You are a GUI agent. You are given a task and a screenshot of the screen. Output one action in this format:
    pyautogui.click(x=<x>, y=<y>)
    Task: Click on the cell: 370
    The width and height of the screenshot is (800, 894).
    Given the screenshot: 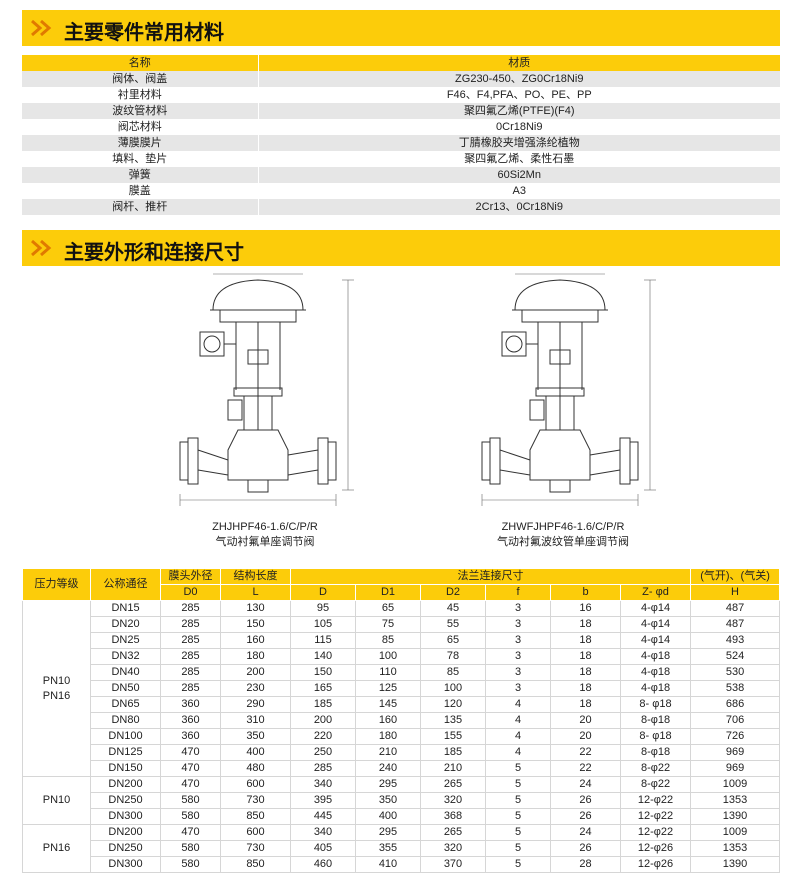 What is the action you would take?
    pyautogui.click(x=453, y=864)
    